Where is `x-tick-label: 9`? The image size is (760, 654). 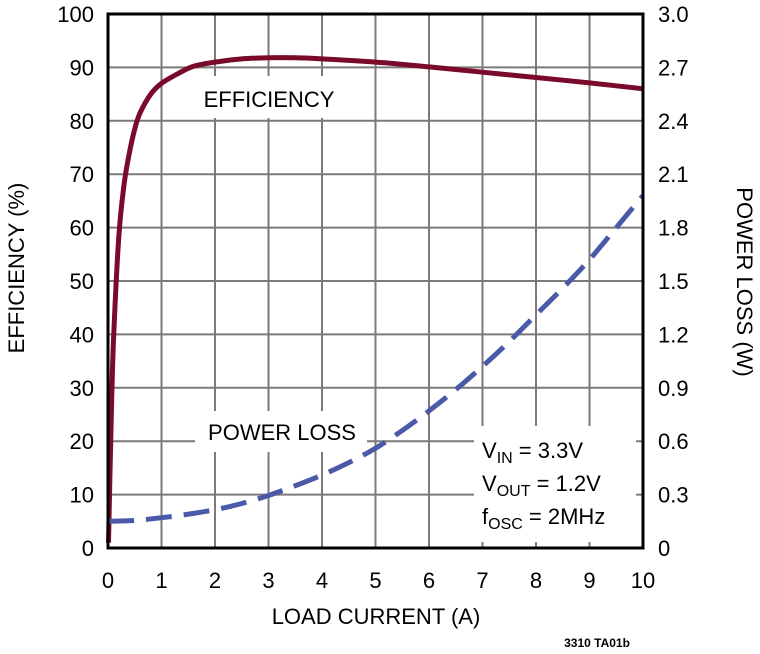
x-tick-label: 9 is located at coordinates (589, 580).